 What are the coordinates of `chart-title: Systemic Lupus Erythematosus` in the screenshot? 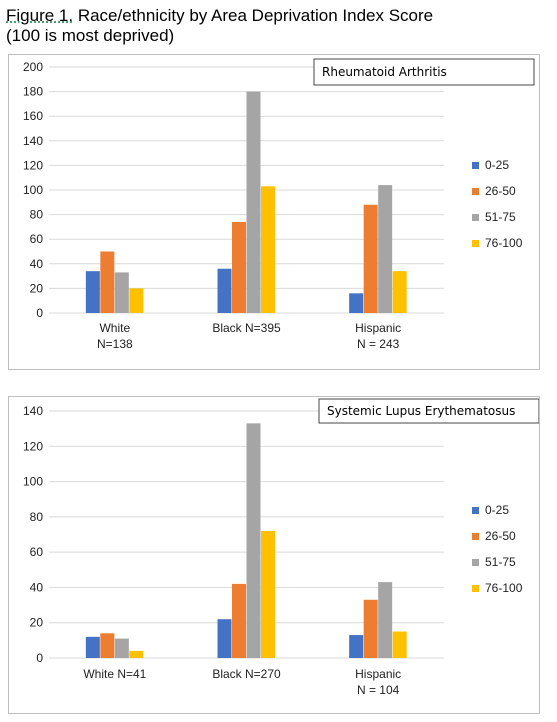 It's located at (421, 411).